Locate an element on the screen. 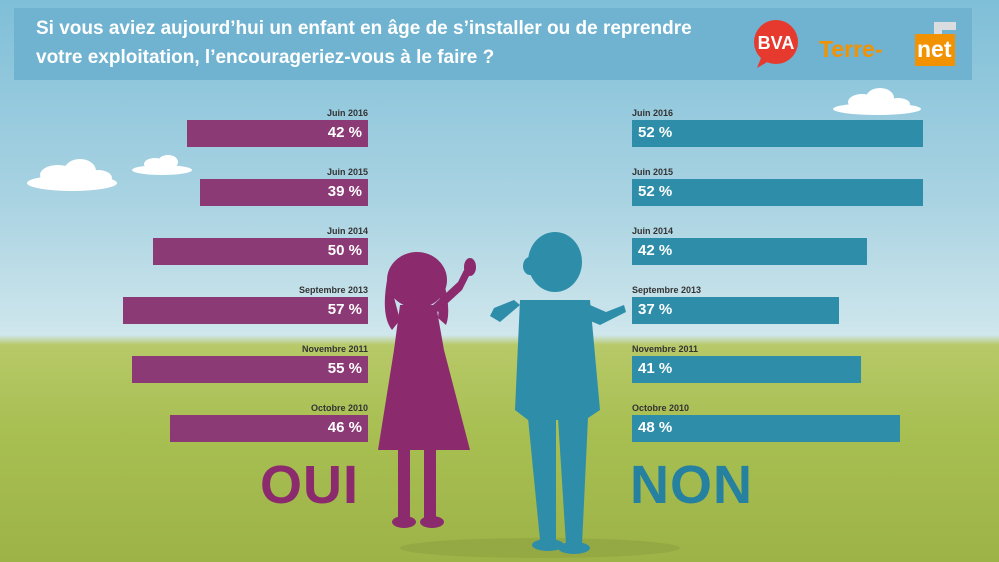 The image size is (999, 562). oui-category-label: Juin 2014 is located at coordinates (347, 231).